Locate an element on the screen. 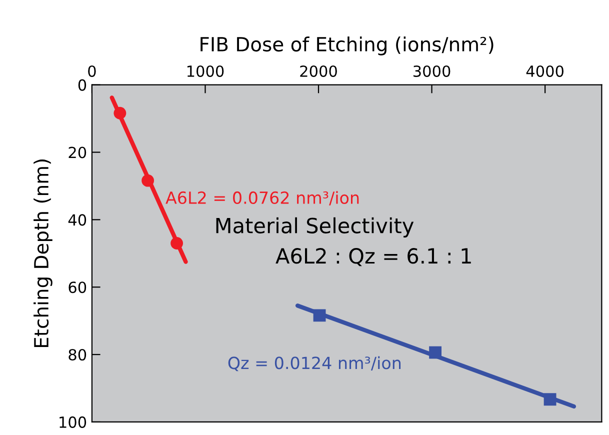 This screenshot has height=435, width=609. x-axis-title: FIB Dose of Etching (ions/nm²) is located at coordinates (347, 46).